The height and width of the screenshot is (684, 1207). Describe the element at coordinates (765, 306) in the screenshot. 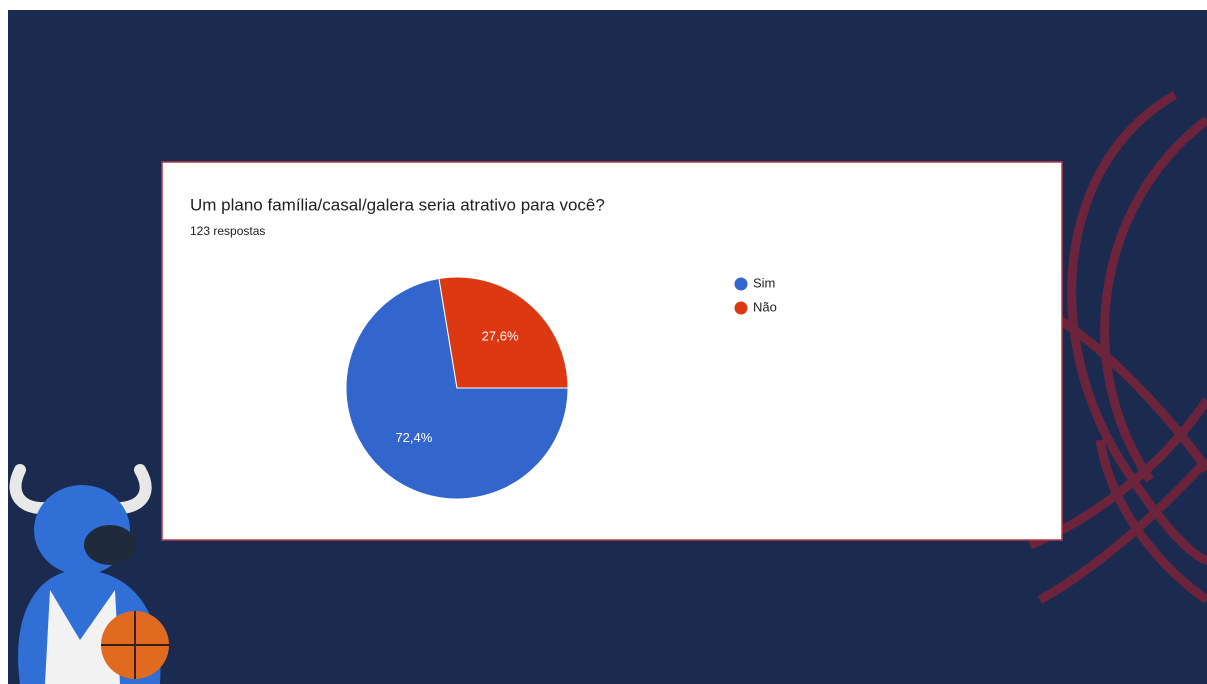

I see `legend-label: Não` at that location.